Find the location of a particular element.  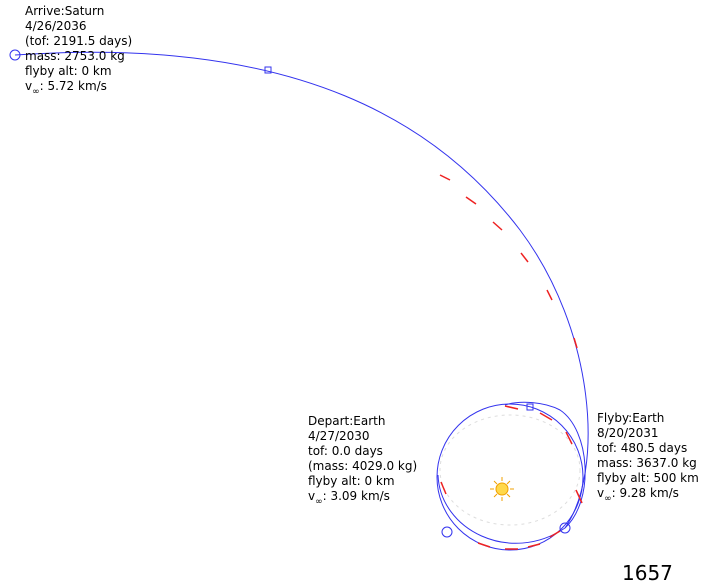

event-line: Depart:Earth is located at coordinates (346, 421).